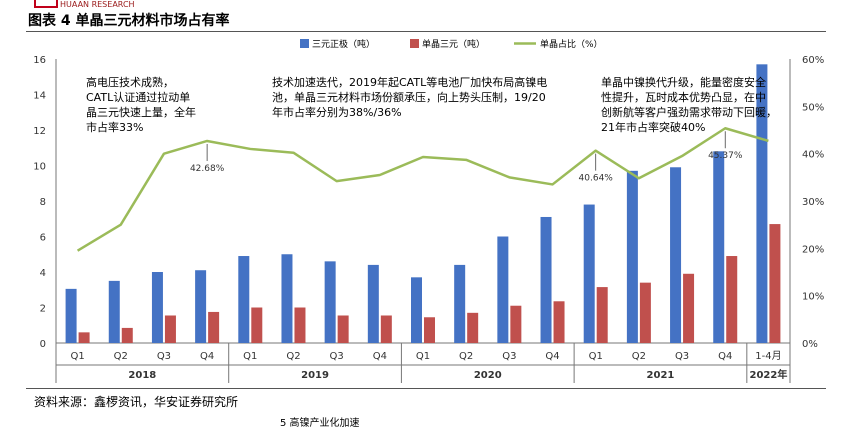  I want to click on y-tick-label-right: 60%, so click(813, 60).